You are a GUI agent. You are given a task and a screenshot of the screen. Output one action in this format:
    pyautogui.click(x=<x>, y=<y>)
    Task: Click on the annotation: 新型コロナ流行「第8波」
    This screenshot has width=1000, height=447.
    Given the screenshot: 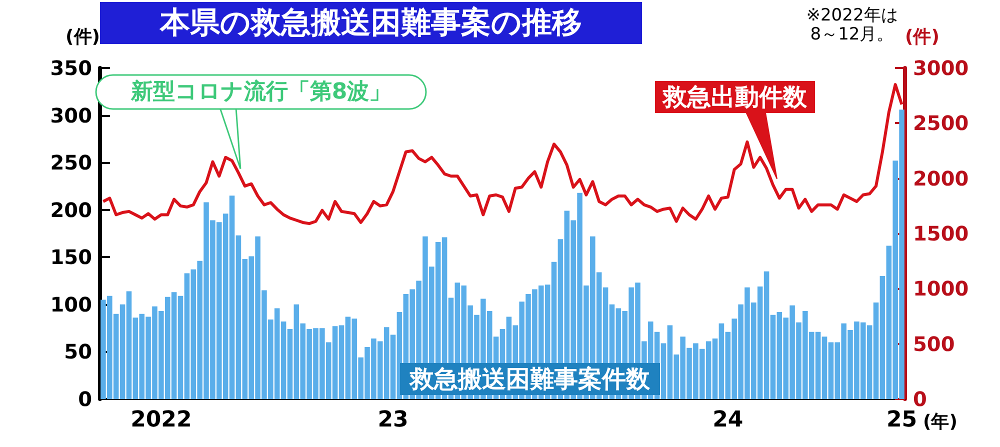 What is the action you would take?
    pyautogui.click(x=261, y=91)
    